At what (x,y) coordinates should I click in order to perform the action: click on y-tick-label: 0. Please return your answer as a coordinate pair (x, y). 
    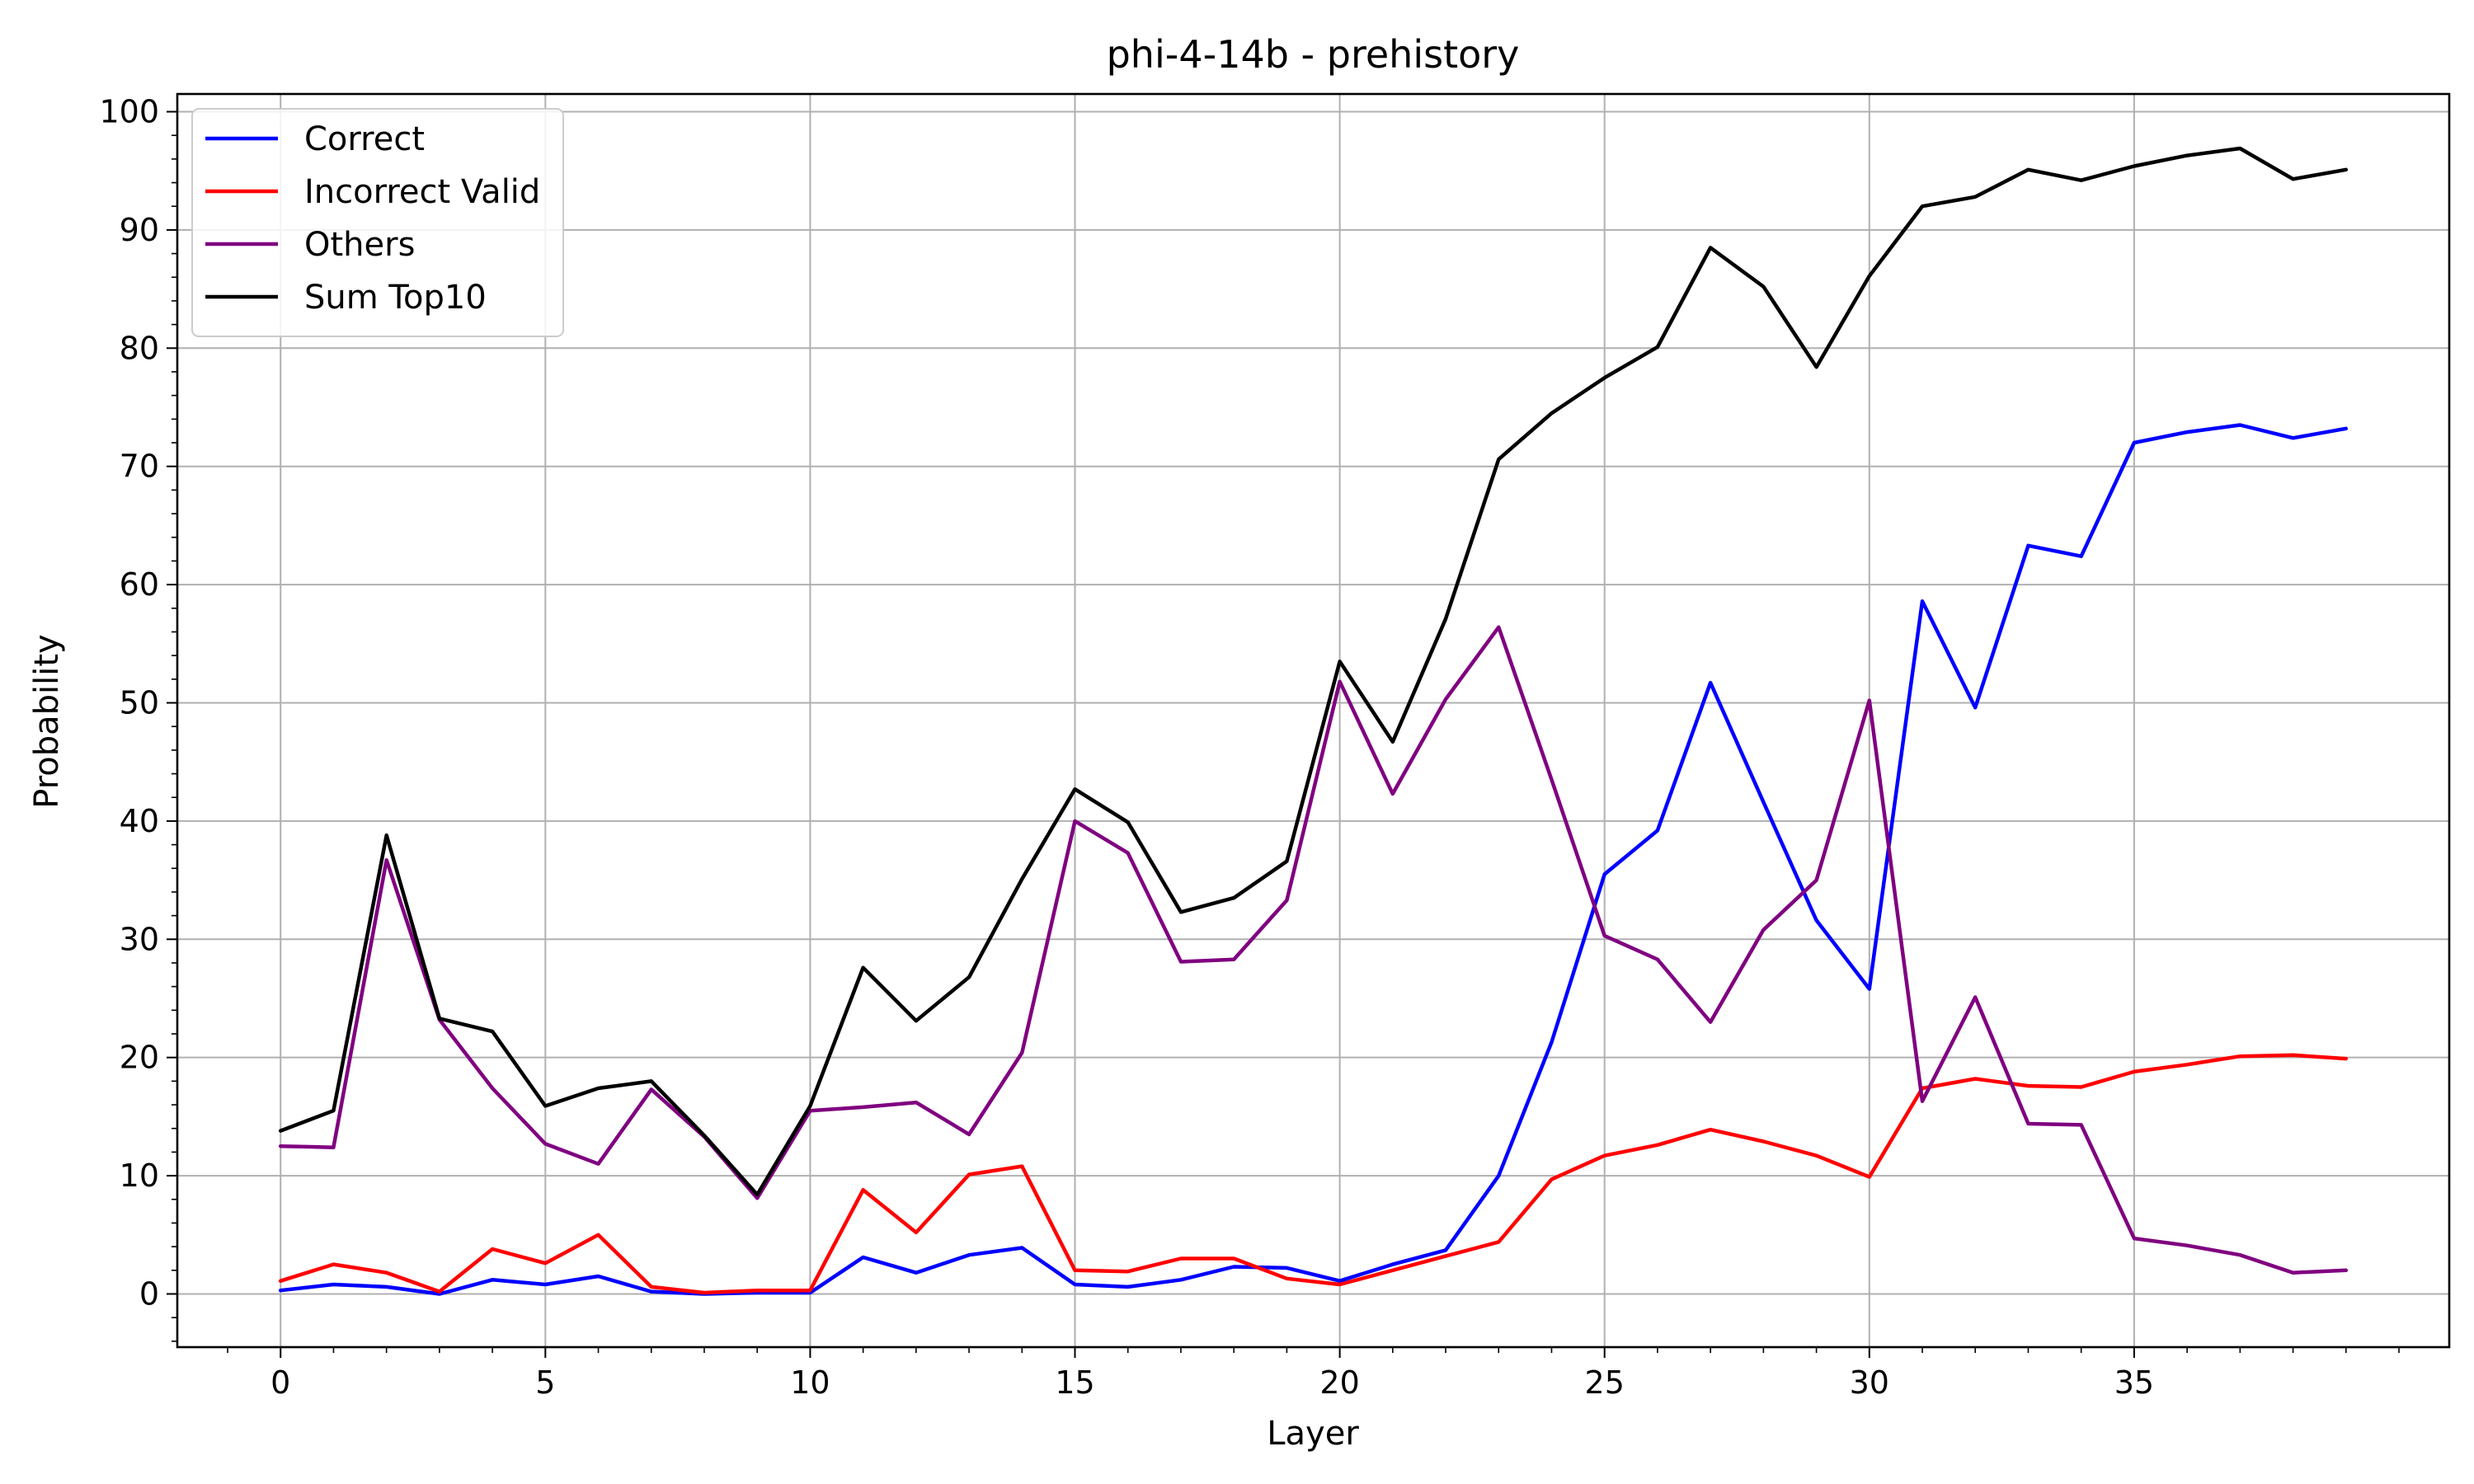
    Looking at the image, I should click on (149, 1293).